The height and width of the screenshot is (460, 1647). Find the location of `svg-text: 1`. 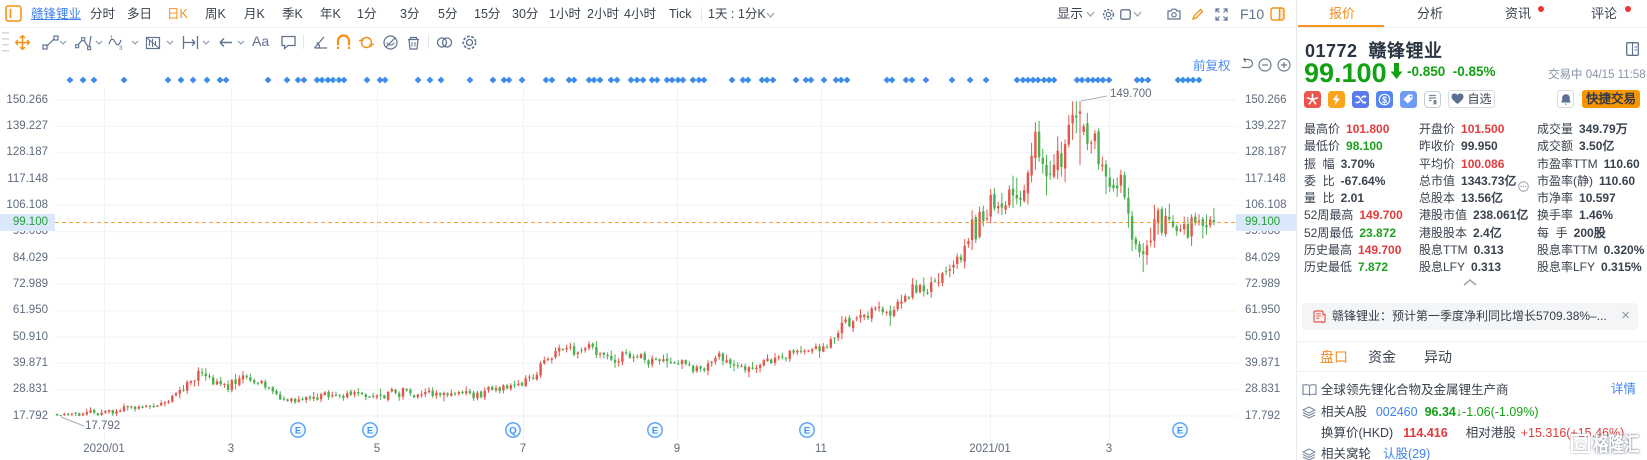

svg-text: 1 is located at coordinates (112, 39).